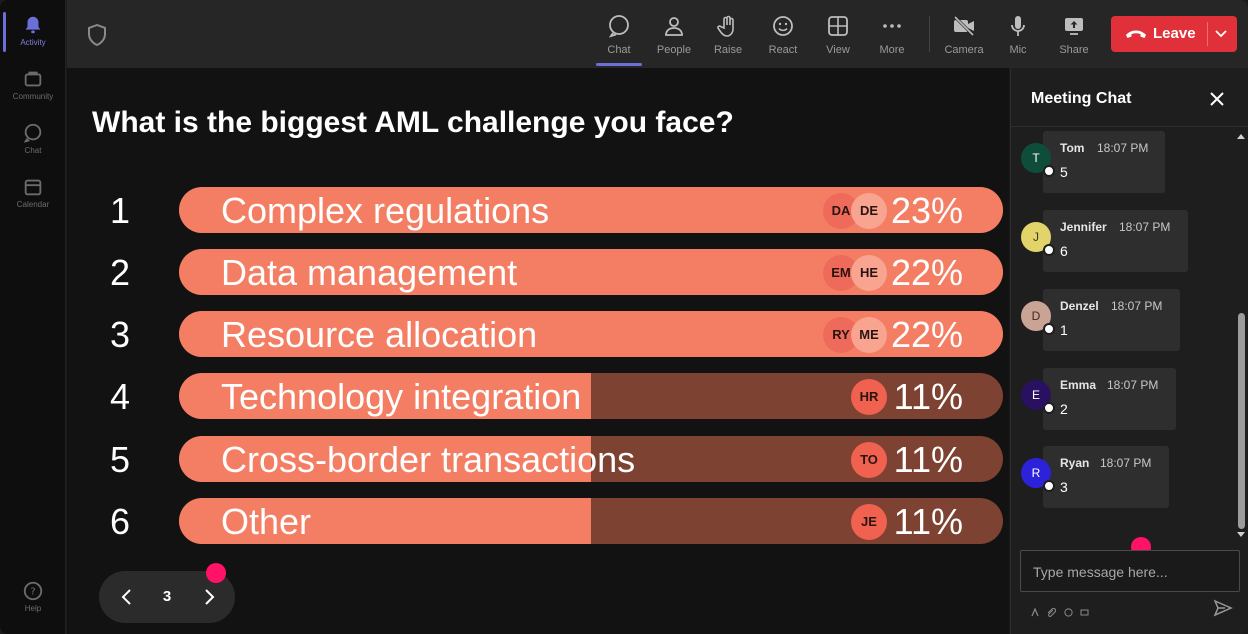 This screenshot has width=1248, height=634. Describe the element at coordinates (209, 597) in the screenshot. I see `chevron-right-icon` at that location.